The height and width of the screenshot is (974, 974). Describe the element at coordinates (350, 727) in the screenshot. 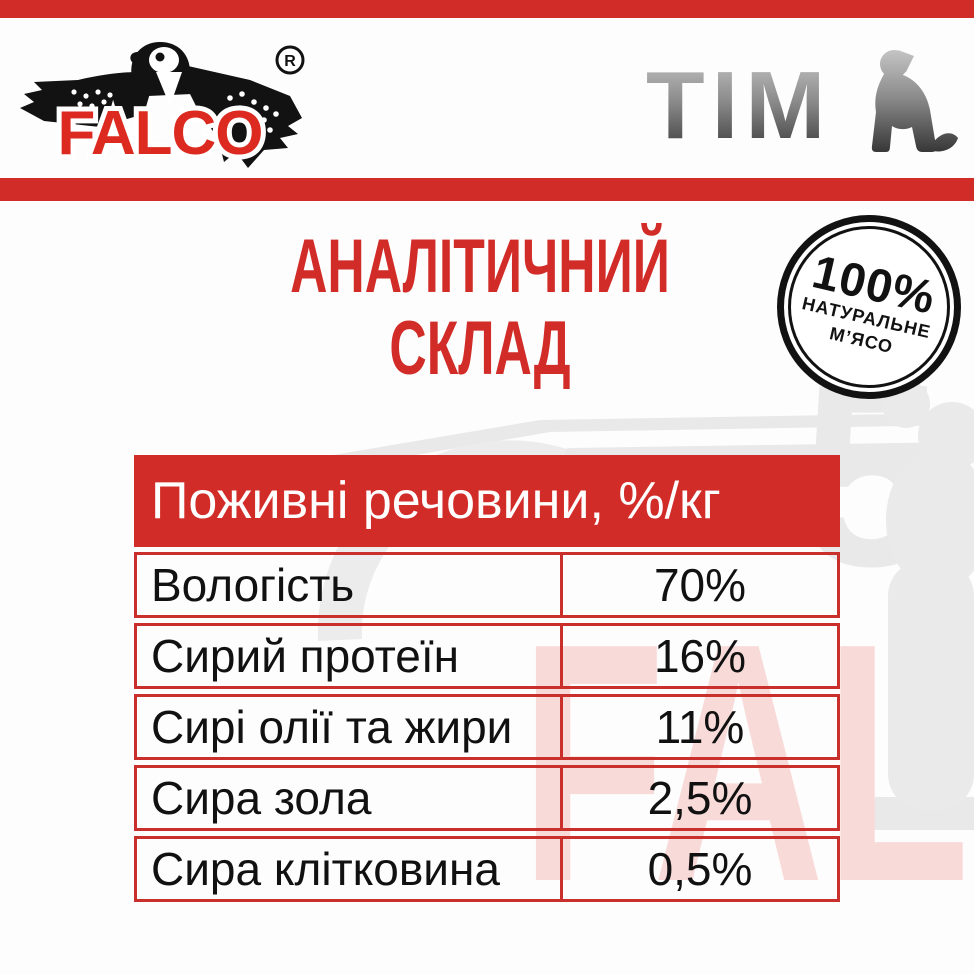

I see `nutrient-label: Сирі олії та жири` at that location.